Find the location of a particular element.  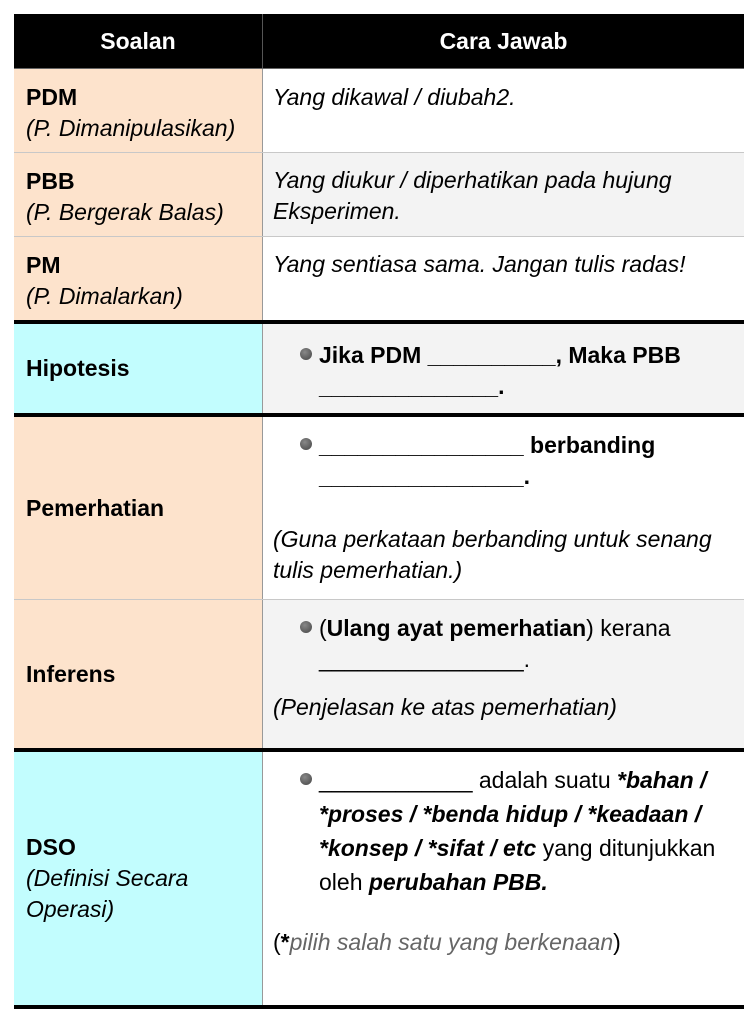

row-sublabel: (Definisi Secara Operasi) is located at coordinates (107, 893).